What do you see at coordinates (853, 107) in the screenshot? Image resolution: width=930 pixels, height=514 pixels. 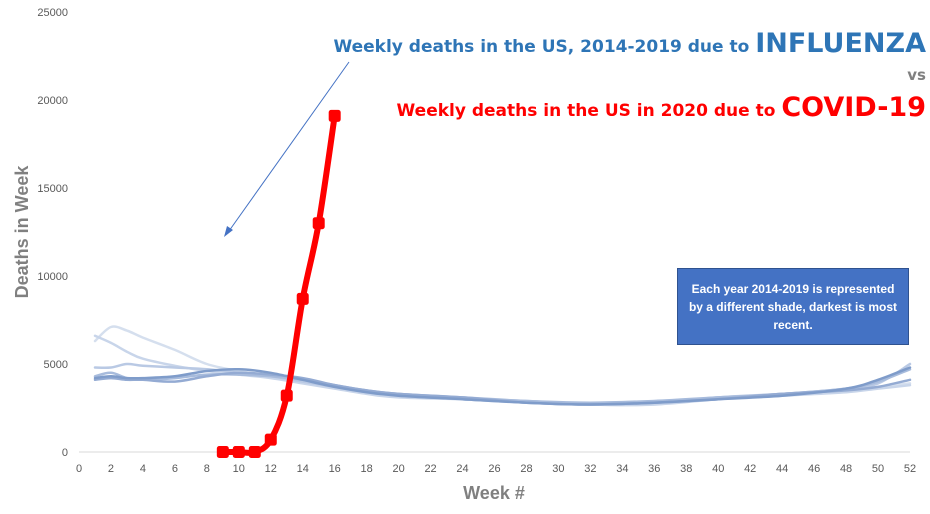 I see `title-covid-emphasis: COVID-19` at bounding box center [853, 107].